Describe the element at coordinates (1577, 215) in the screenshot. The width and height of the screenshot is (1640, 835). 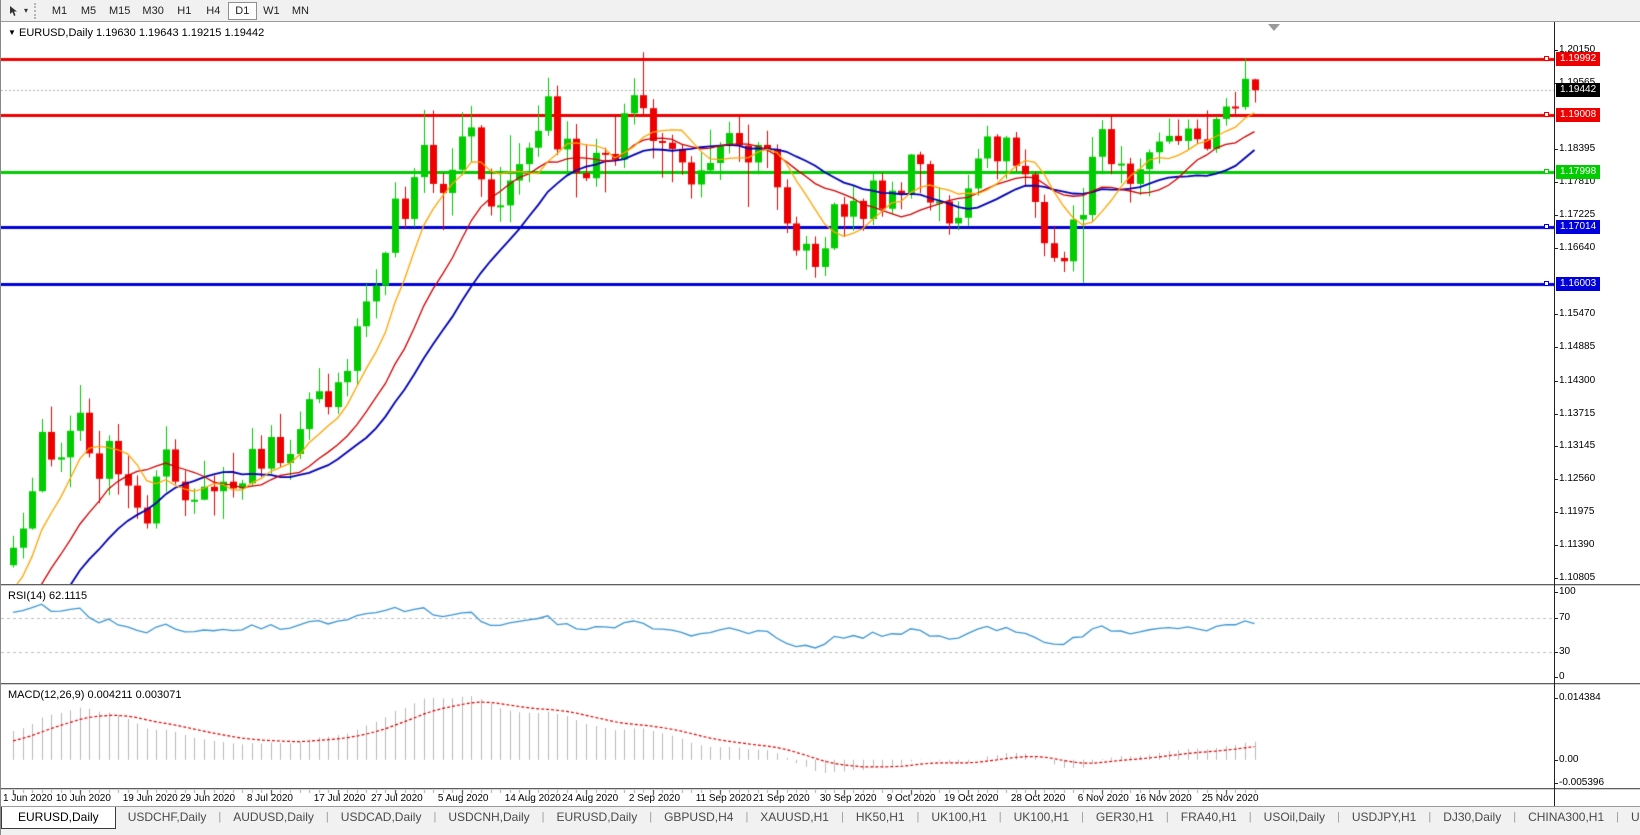
I see `price-tick: 1.17225` at that location.